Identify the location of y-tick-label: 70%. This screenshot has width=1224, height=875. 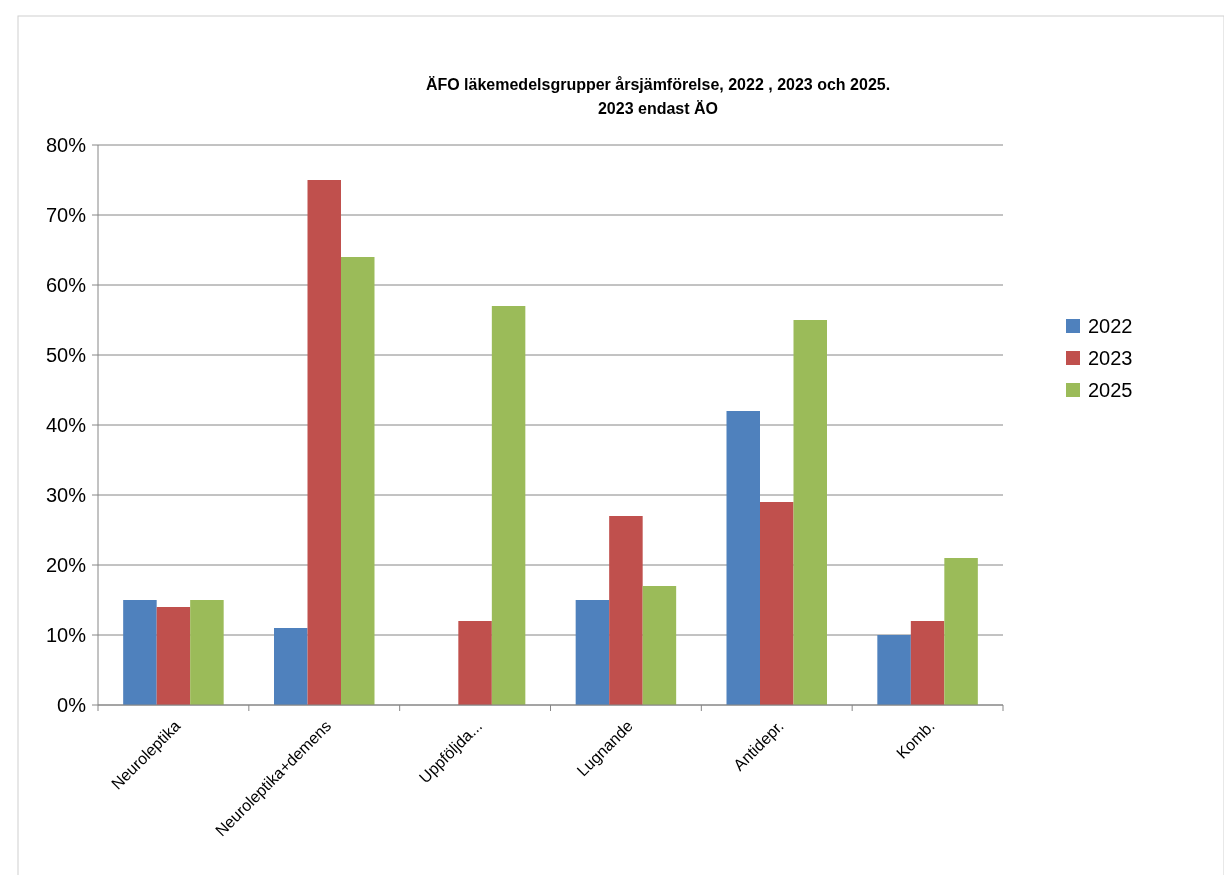
(66, 215).